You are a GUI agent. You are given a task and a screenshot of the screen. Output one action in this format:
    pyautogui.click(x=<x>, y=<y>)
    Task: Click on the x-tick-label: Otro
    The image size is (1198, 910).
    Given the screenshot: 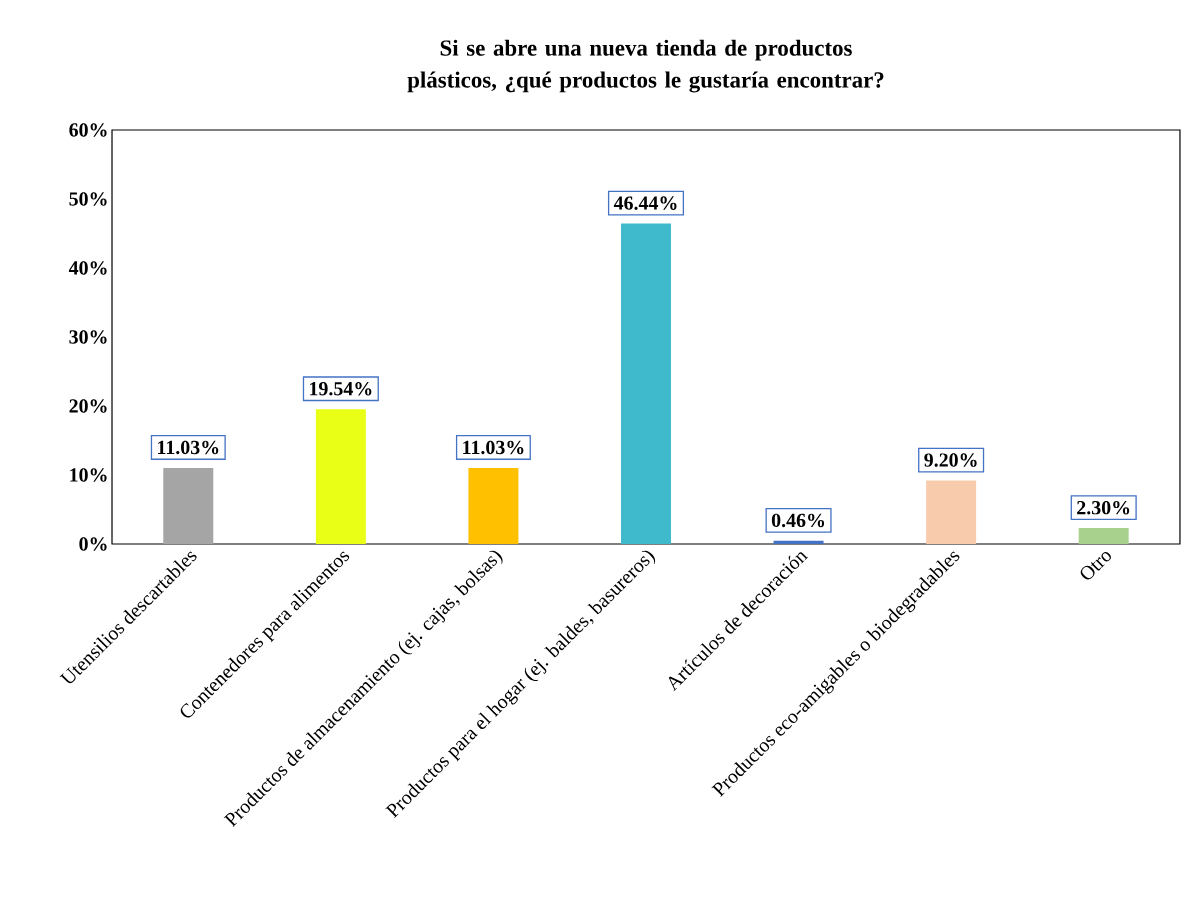 What is the action you would take?
    pyautogui.click(x=1095, y=565)
    